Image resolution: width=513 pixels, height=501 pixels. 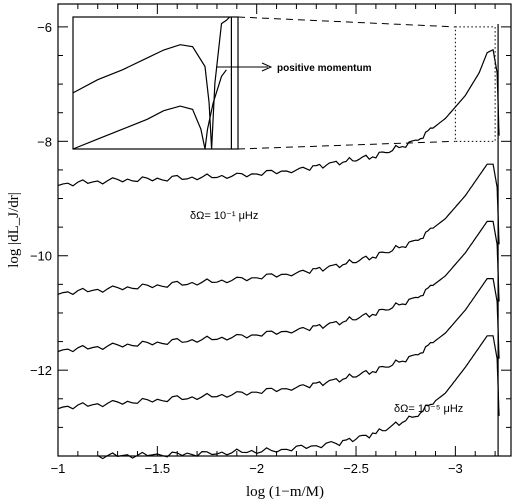 What do you see at coordinates (41, 256) in the screenshot?
I see `y-tick-label: −10` at bounding box center [41, 256].